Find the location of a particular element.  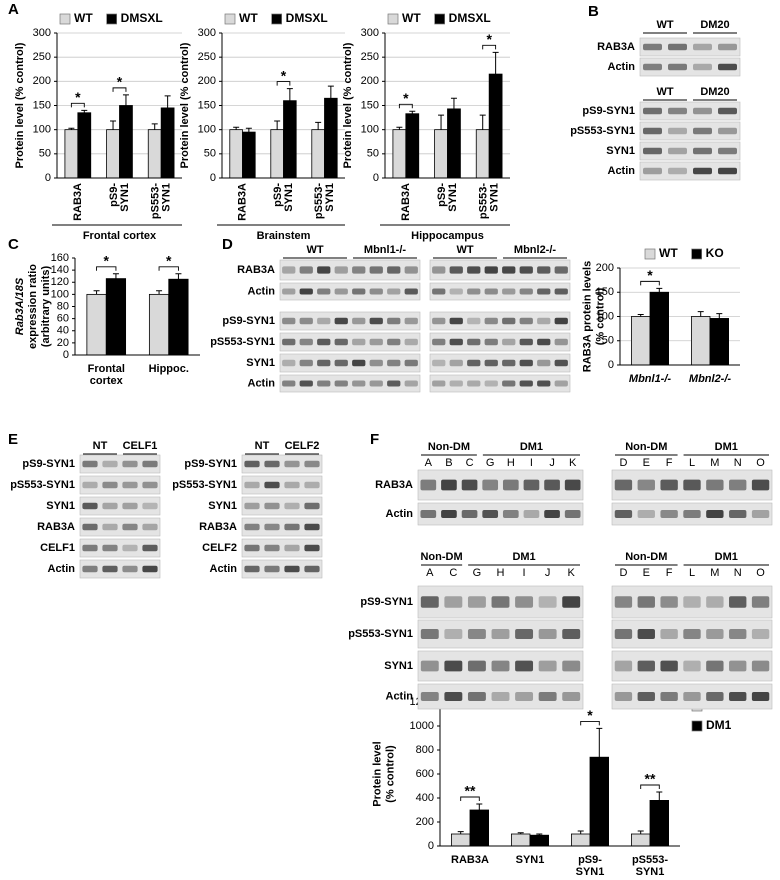

blot-header: Mbnl1-/- is located at coordinates (385, 250).